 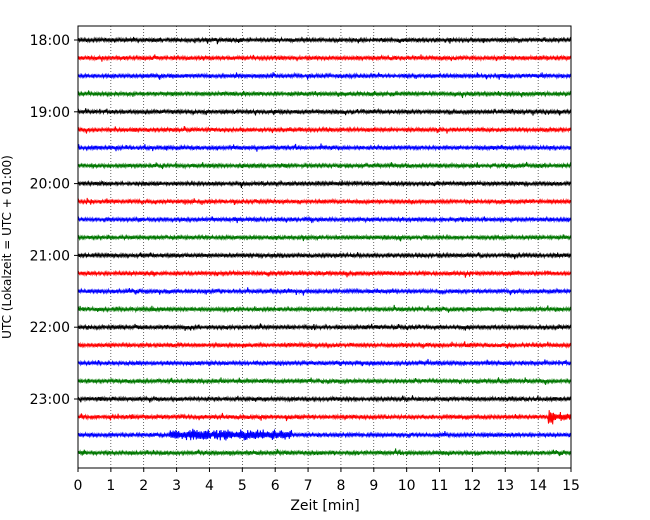 I want to click on y-axis-label: UTC (Lokalzeit = UTC + 01:00), so click(x=7, y=247).